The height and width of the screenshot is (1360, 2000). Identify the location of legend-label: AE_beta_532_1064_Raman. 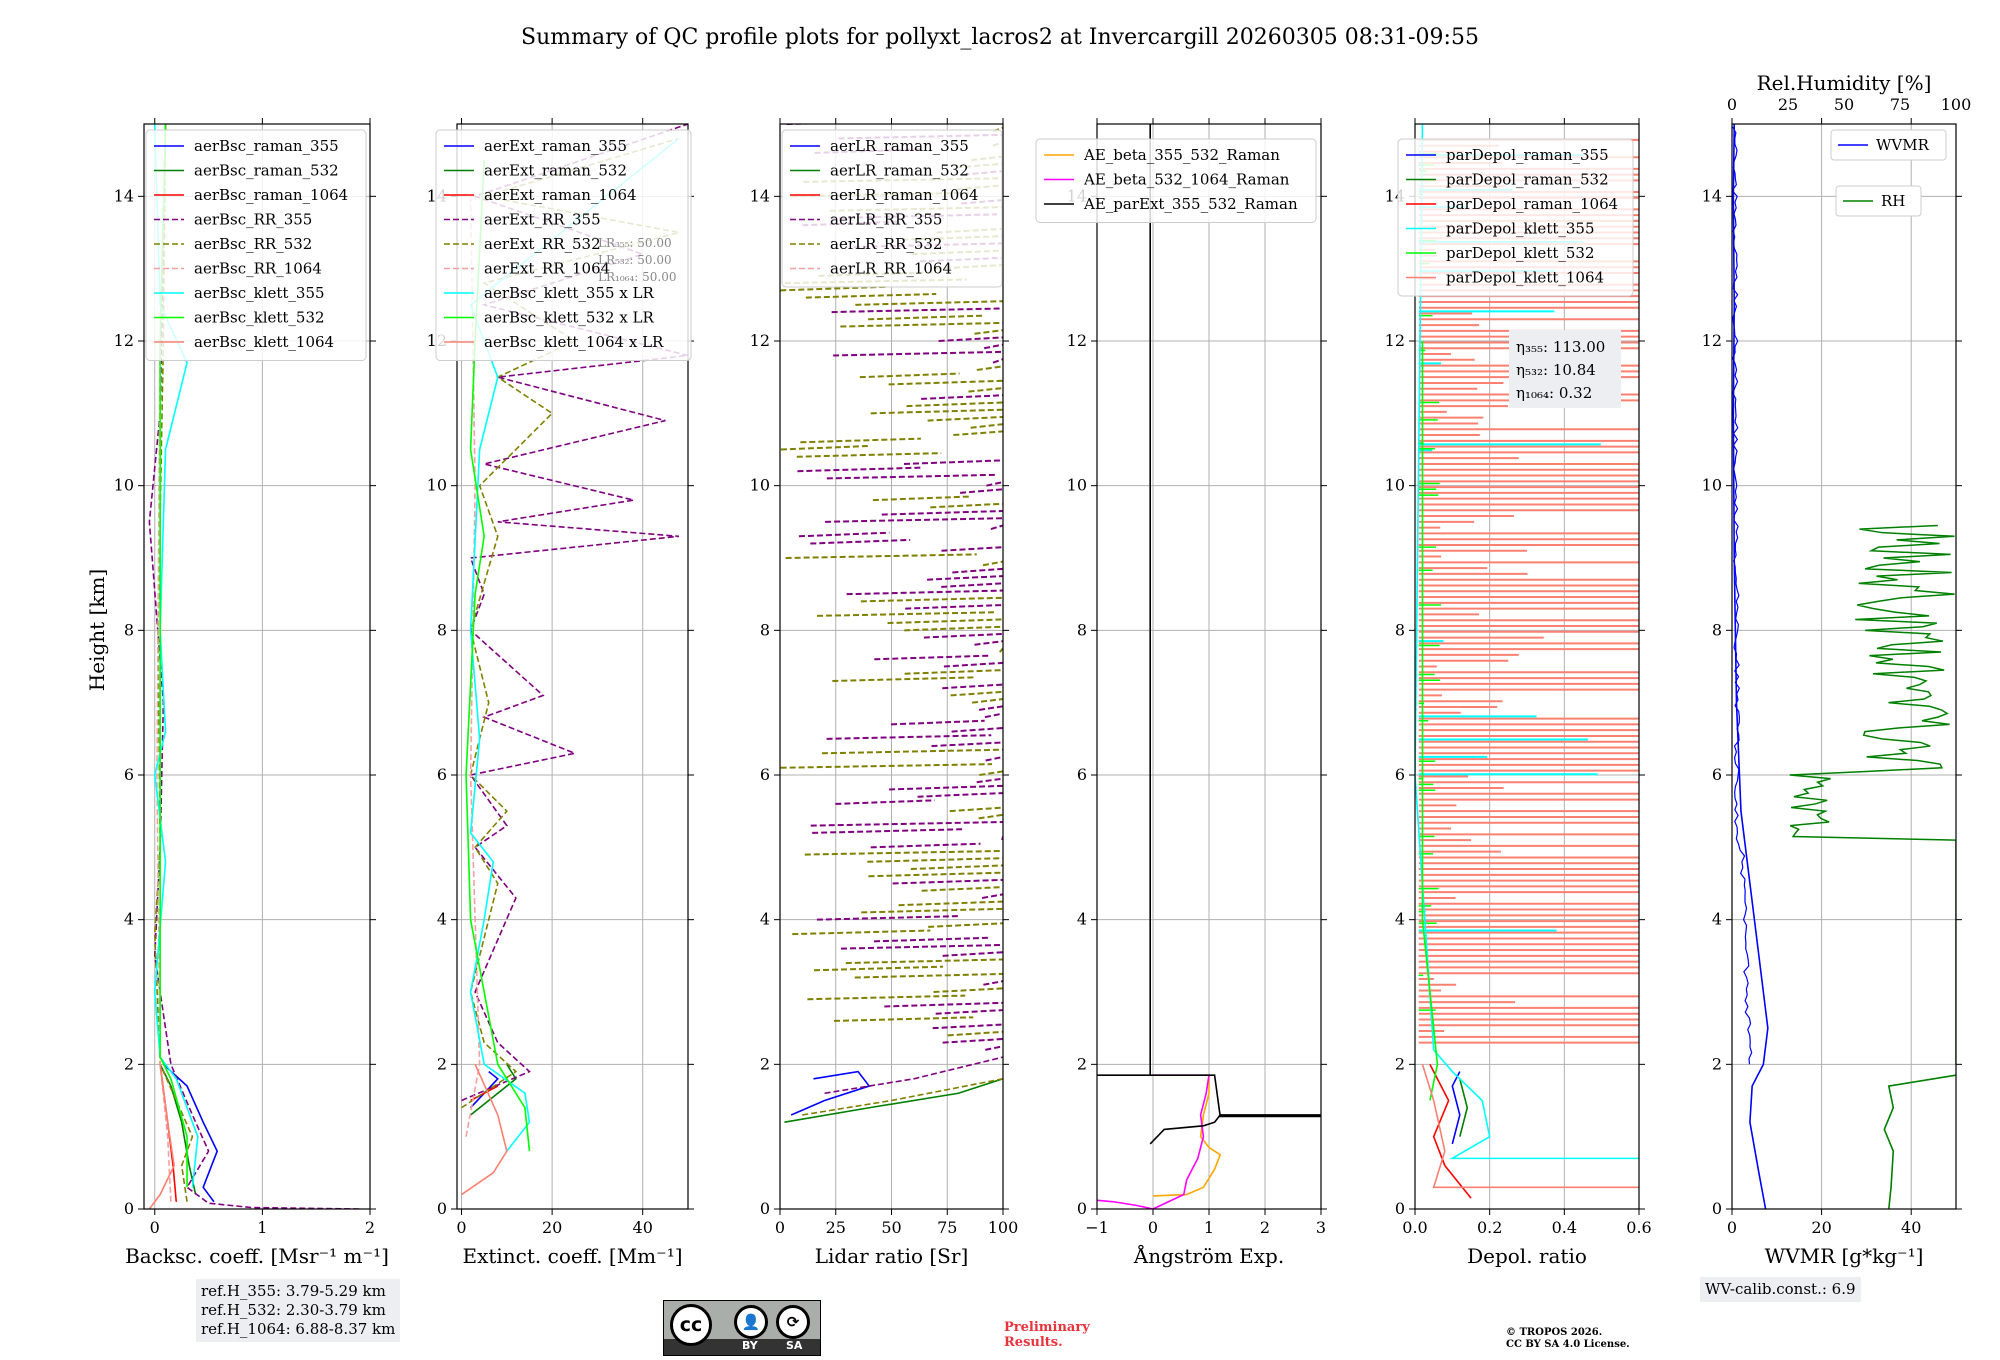
(1186, 180).